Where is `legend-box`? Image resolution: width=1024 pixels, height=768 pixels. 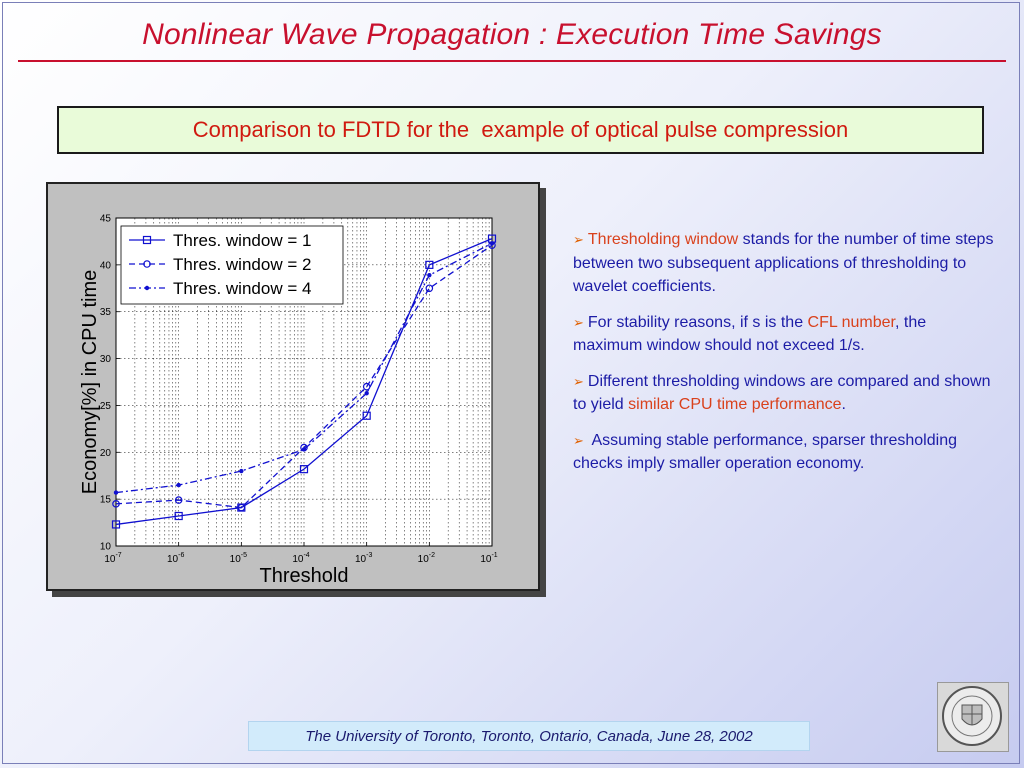
legend-box is located at coordinates (232, 265).